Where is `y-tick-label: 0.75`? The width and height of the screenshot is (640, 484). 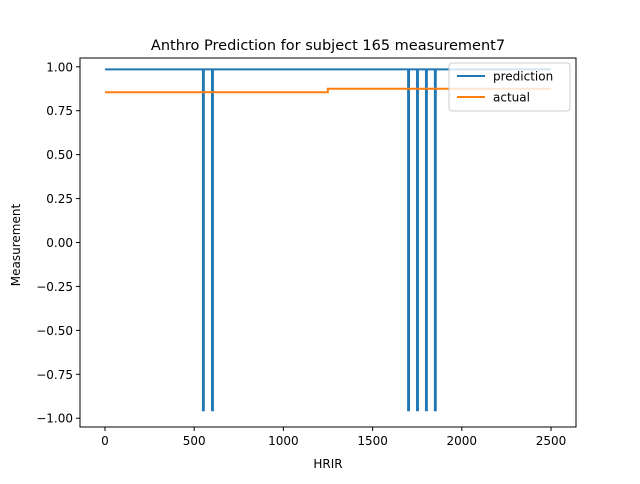
y-tick-label: 0.75 is located at coordinates (59, 111).